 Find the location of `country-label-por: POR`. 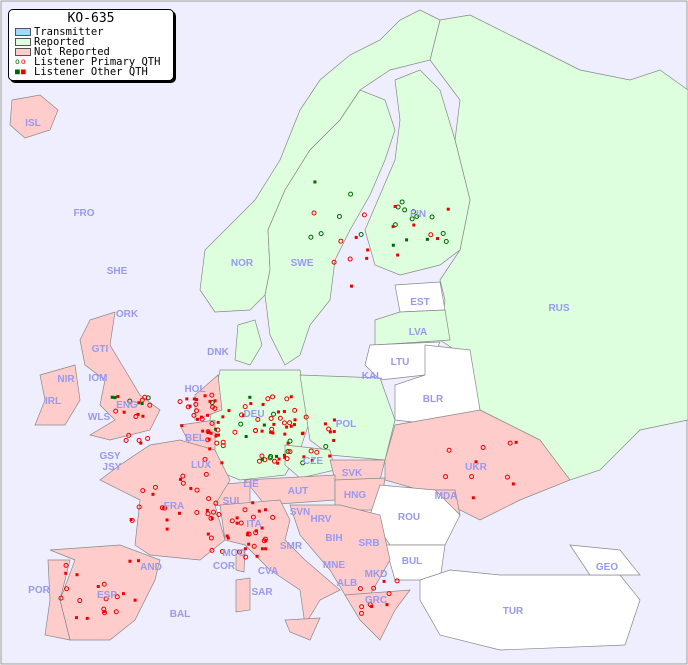

country-label-por: POR is located at coordinates (39, 590).